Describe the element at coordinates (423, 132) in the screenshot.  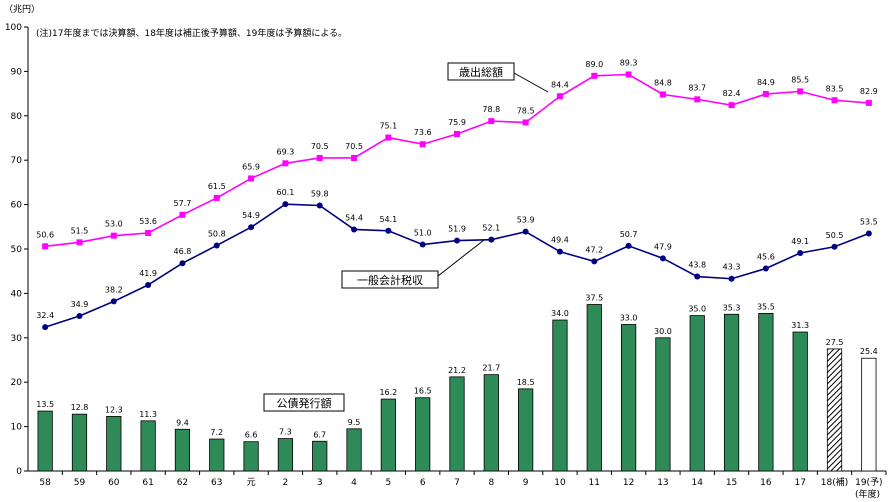
I see `expenditure-label: 73.6` at that location.